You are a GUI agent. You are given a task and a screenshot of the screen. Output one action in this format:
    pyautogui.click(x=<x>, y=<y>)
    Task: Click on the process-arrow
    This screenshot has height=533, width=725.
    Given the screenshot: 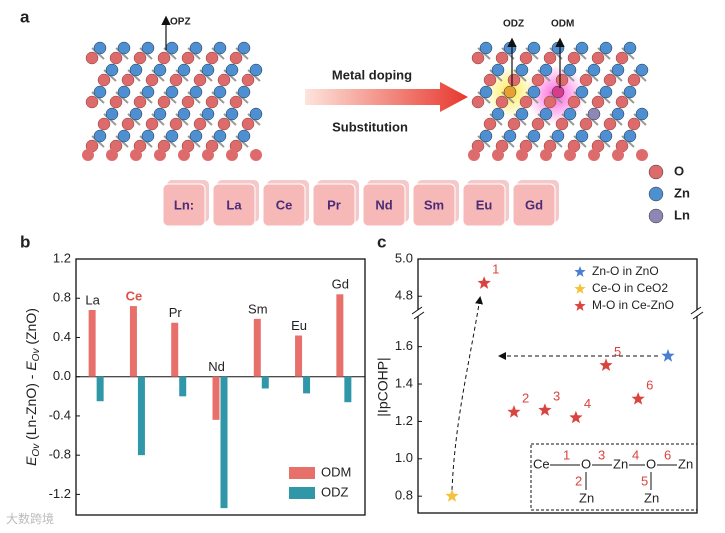 What is the action you would take?
    pyautogui.click(x=386, y=97)
    